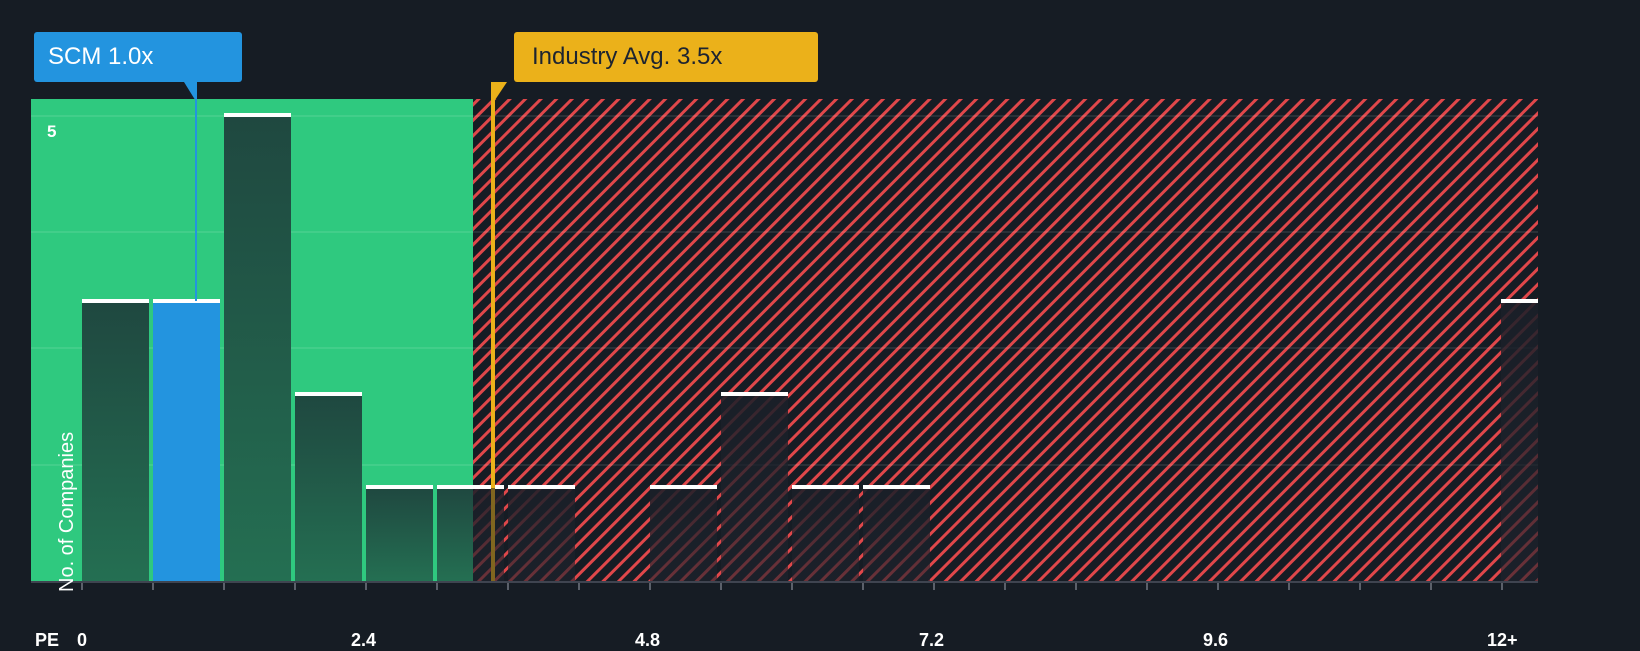 The image size is (1640, 651). I want to click on industry-avg-callout: Industry Avg. 3.5x, so click(666, 57).